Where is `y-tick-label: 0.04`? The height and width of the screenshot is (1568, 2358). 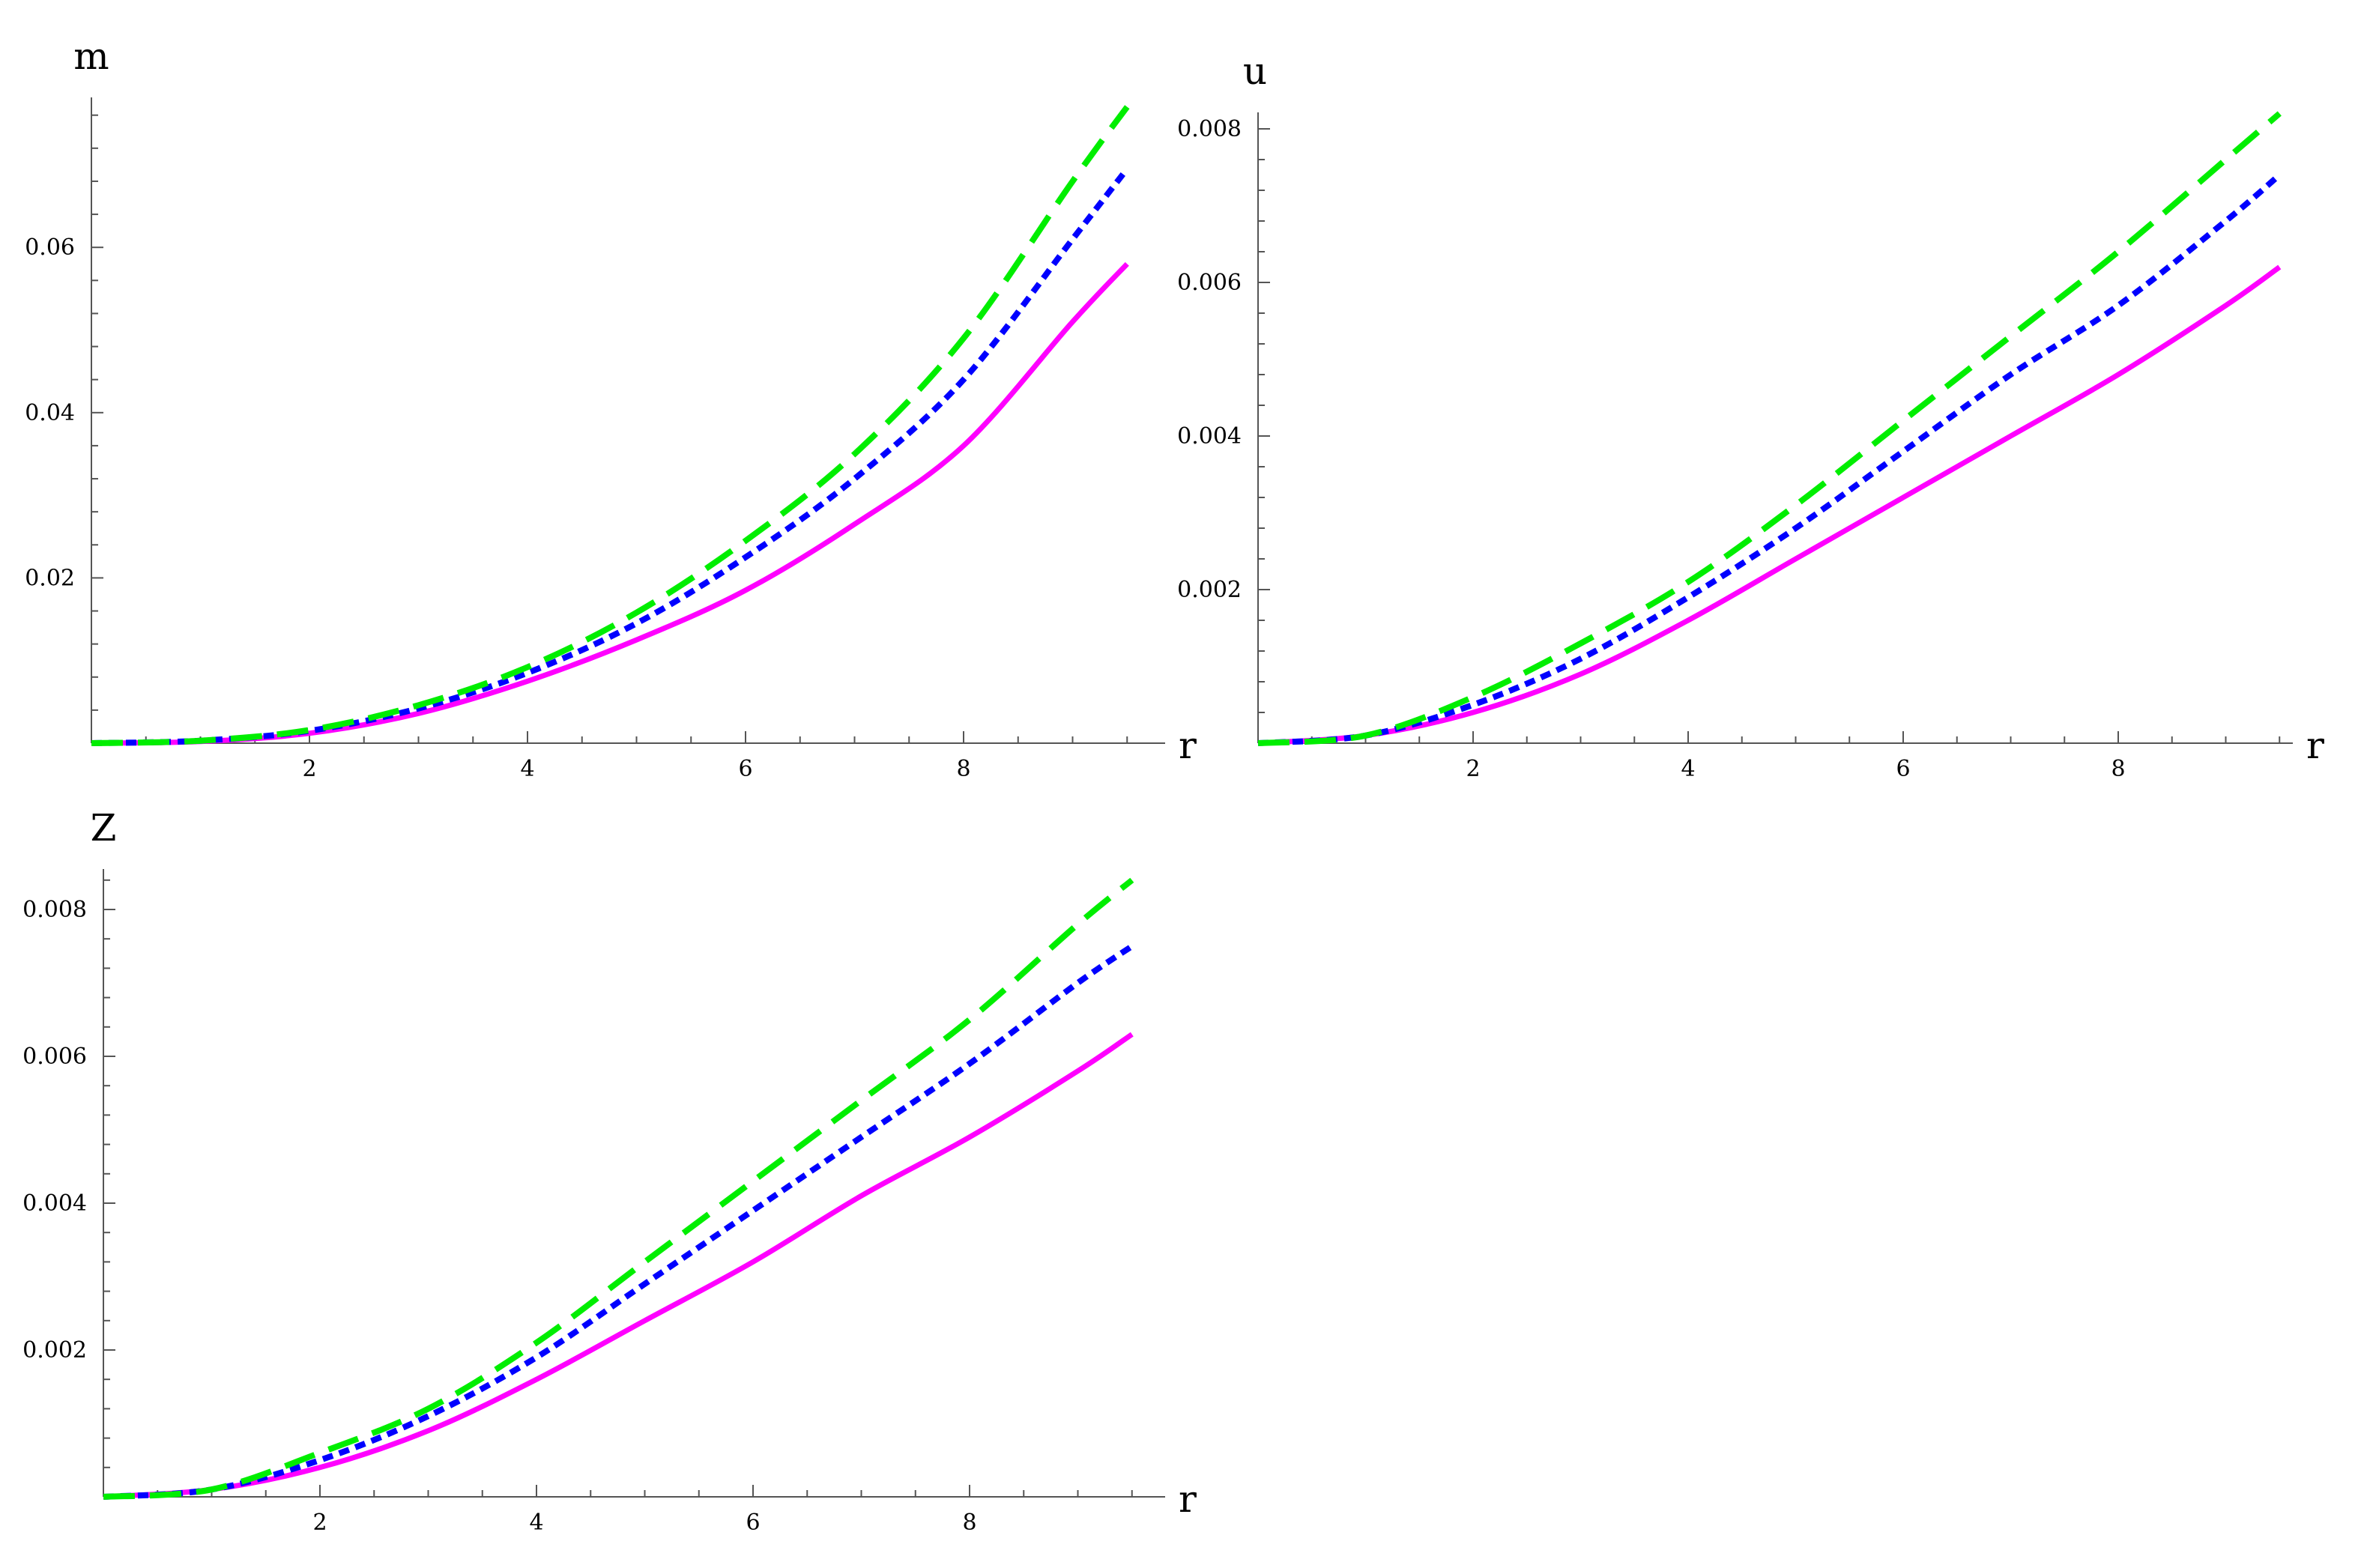
y-tick-label: 0.04 is located at coordinates (50, 413).